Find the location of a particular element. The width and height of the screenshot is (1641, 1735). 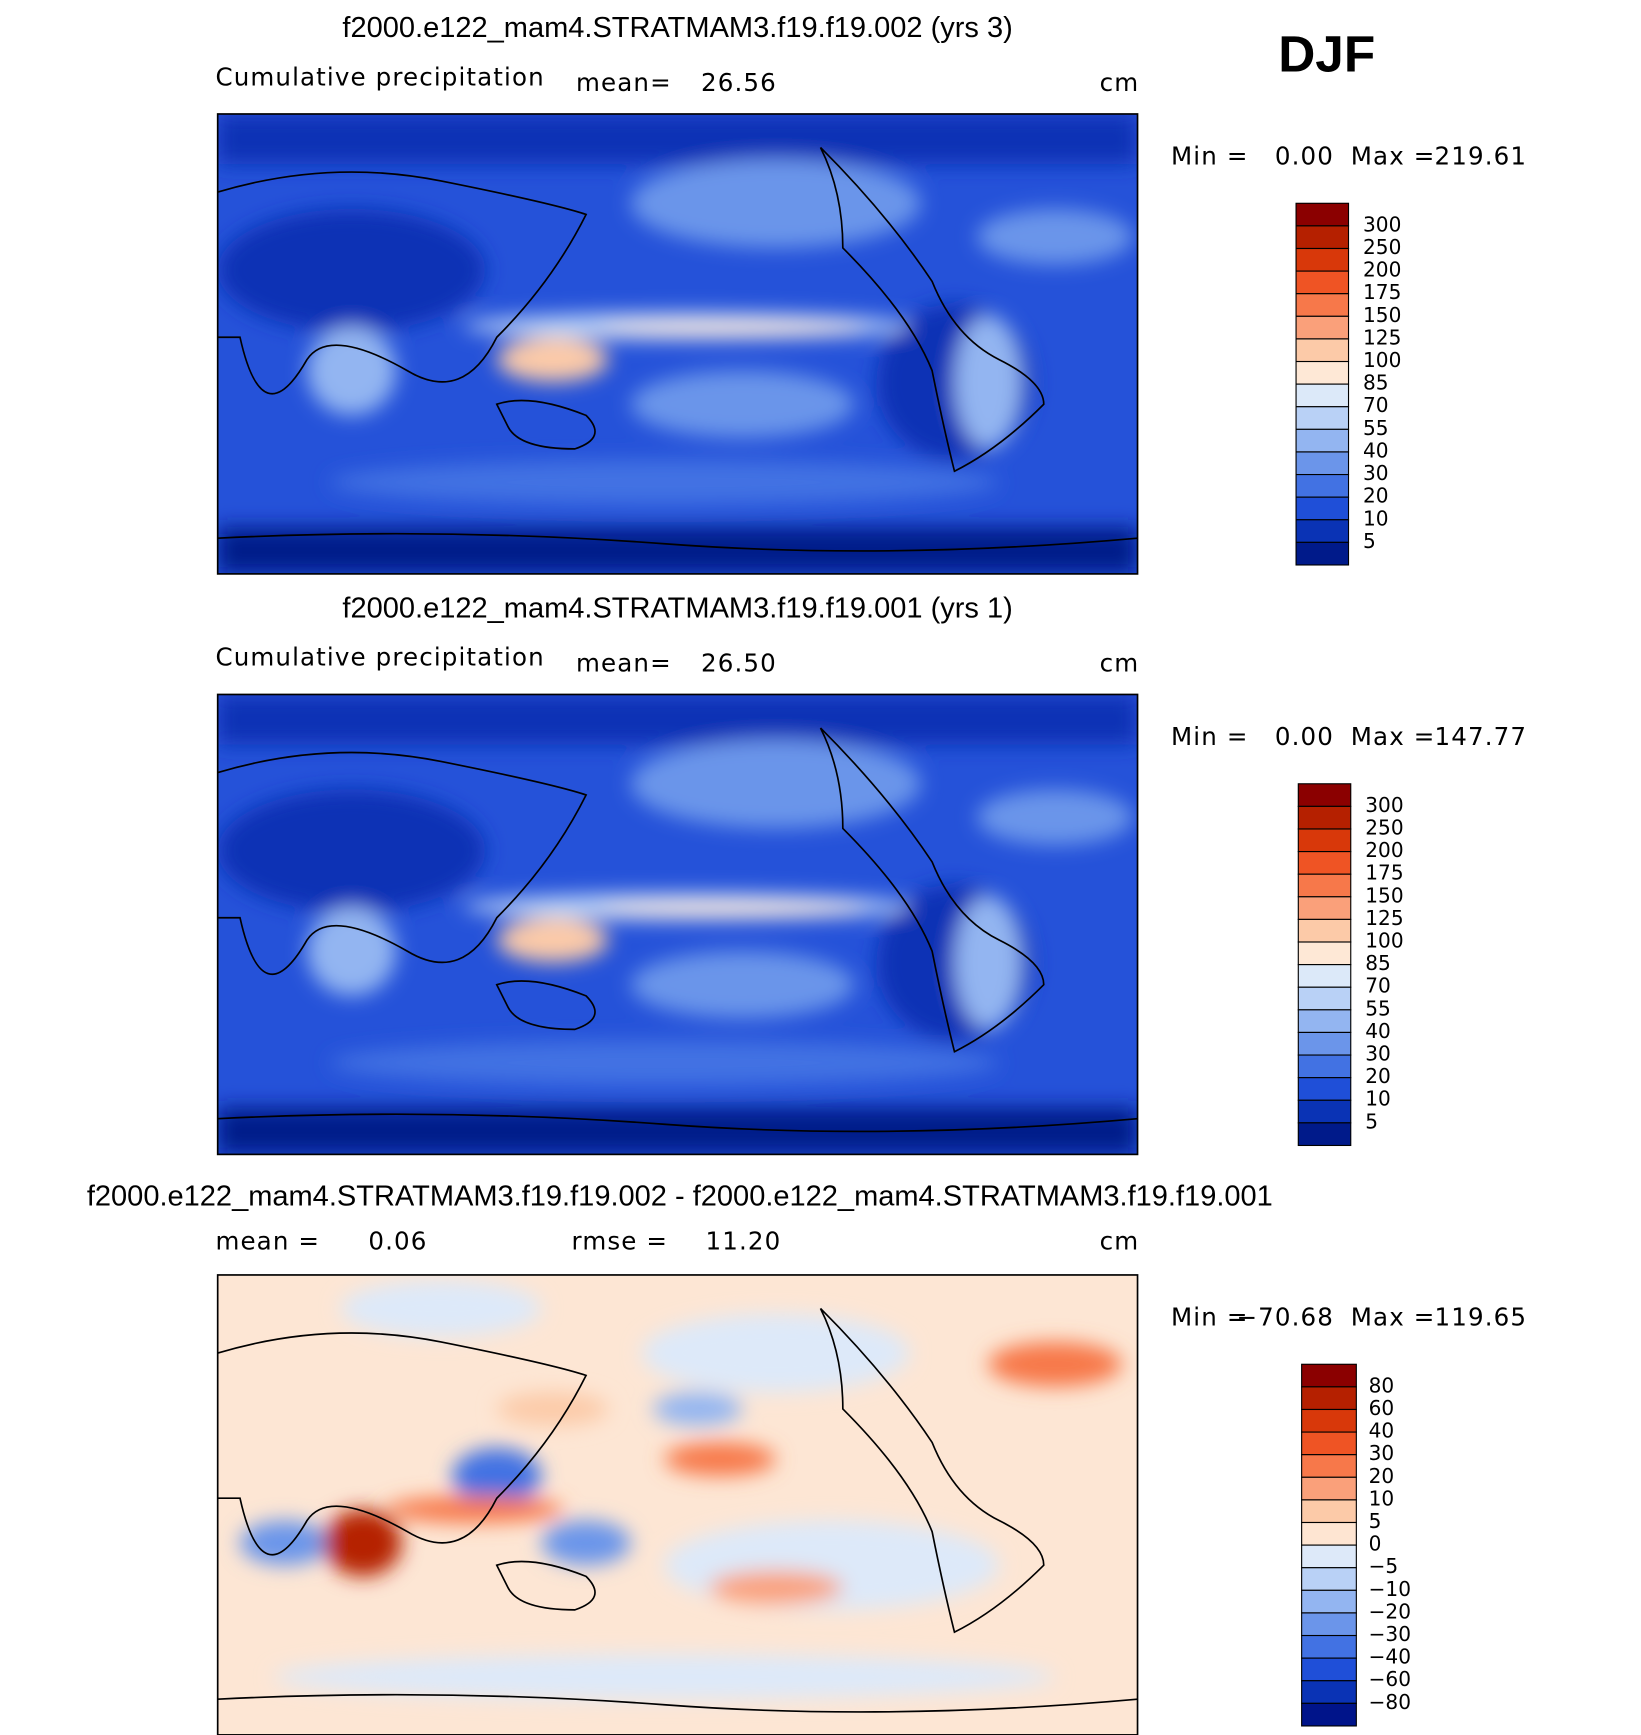

colorbar-label: 200 is located at coordinates (1382, 270).